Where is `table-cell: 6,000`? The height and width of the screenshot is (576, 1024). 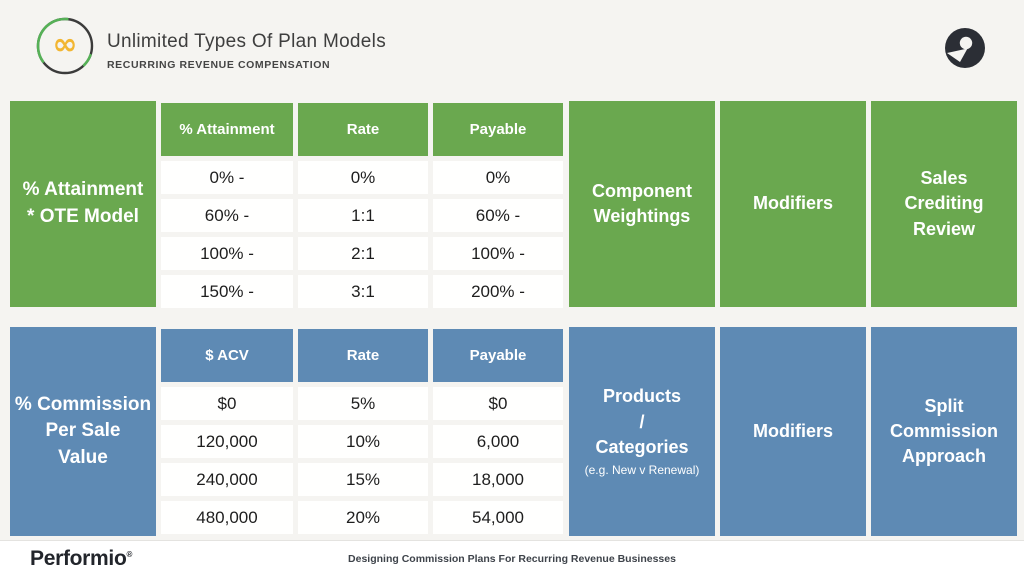 table-cell: 6,000 is located at coordinates (498, 441).